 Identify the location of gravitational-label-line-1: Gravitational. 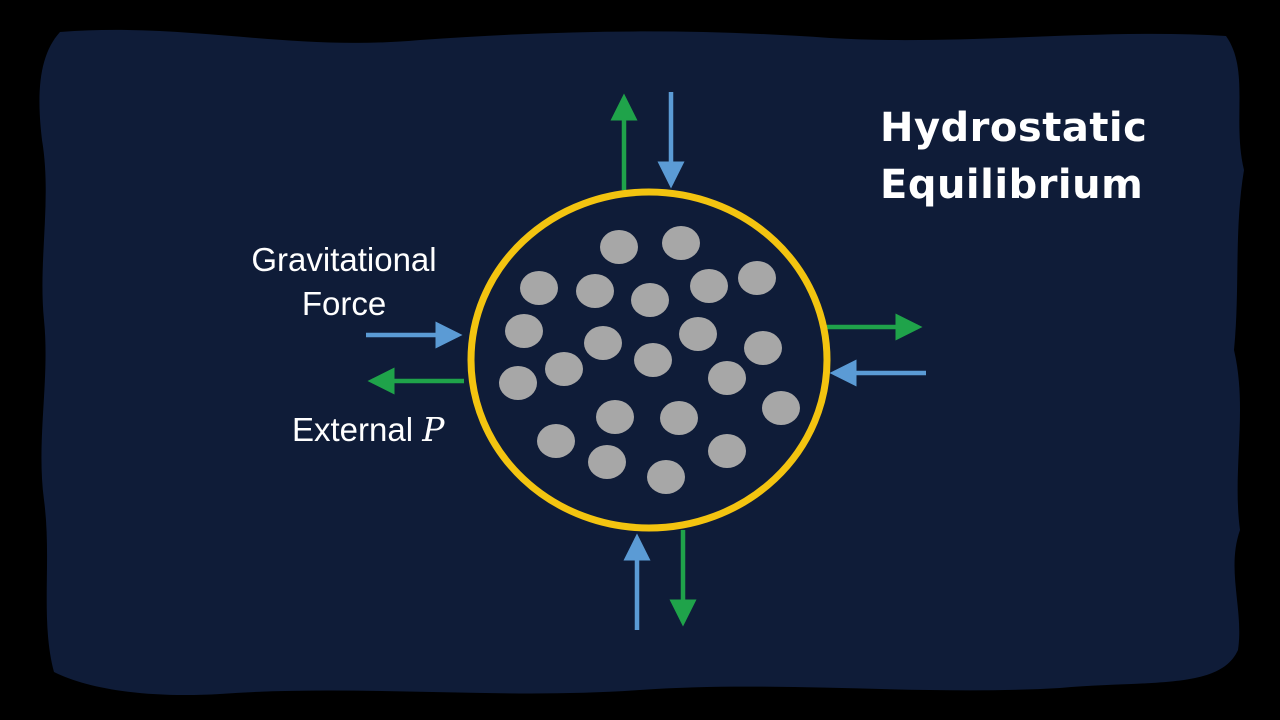
(344, 259).